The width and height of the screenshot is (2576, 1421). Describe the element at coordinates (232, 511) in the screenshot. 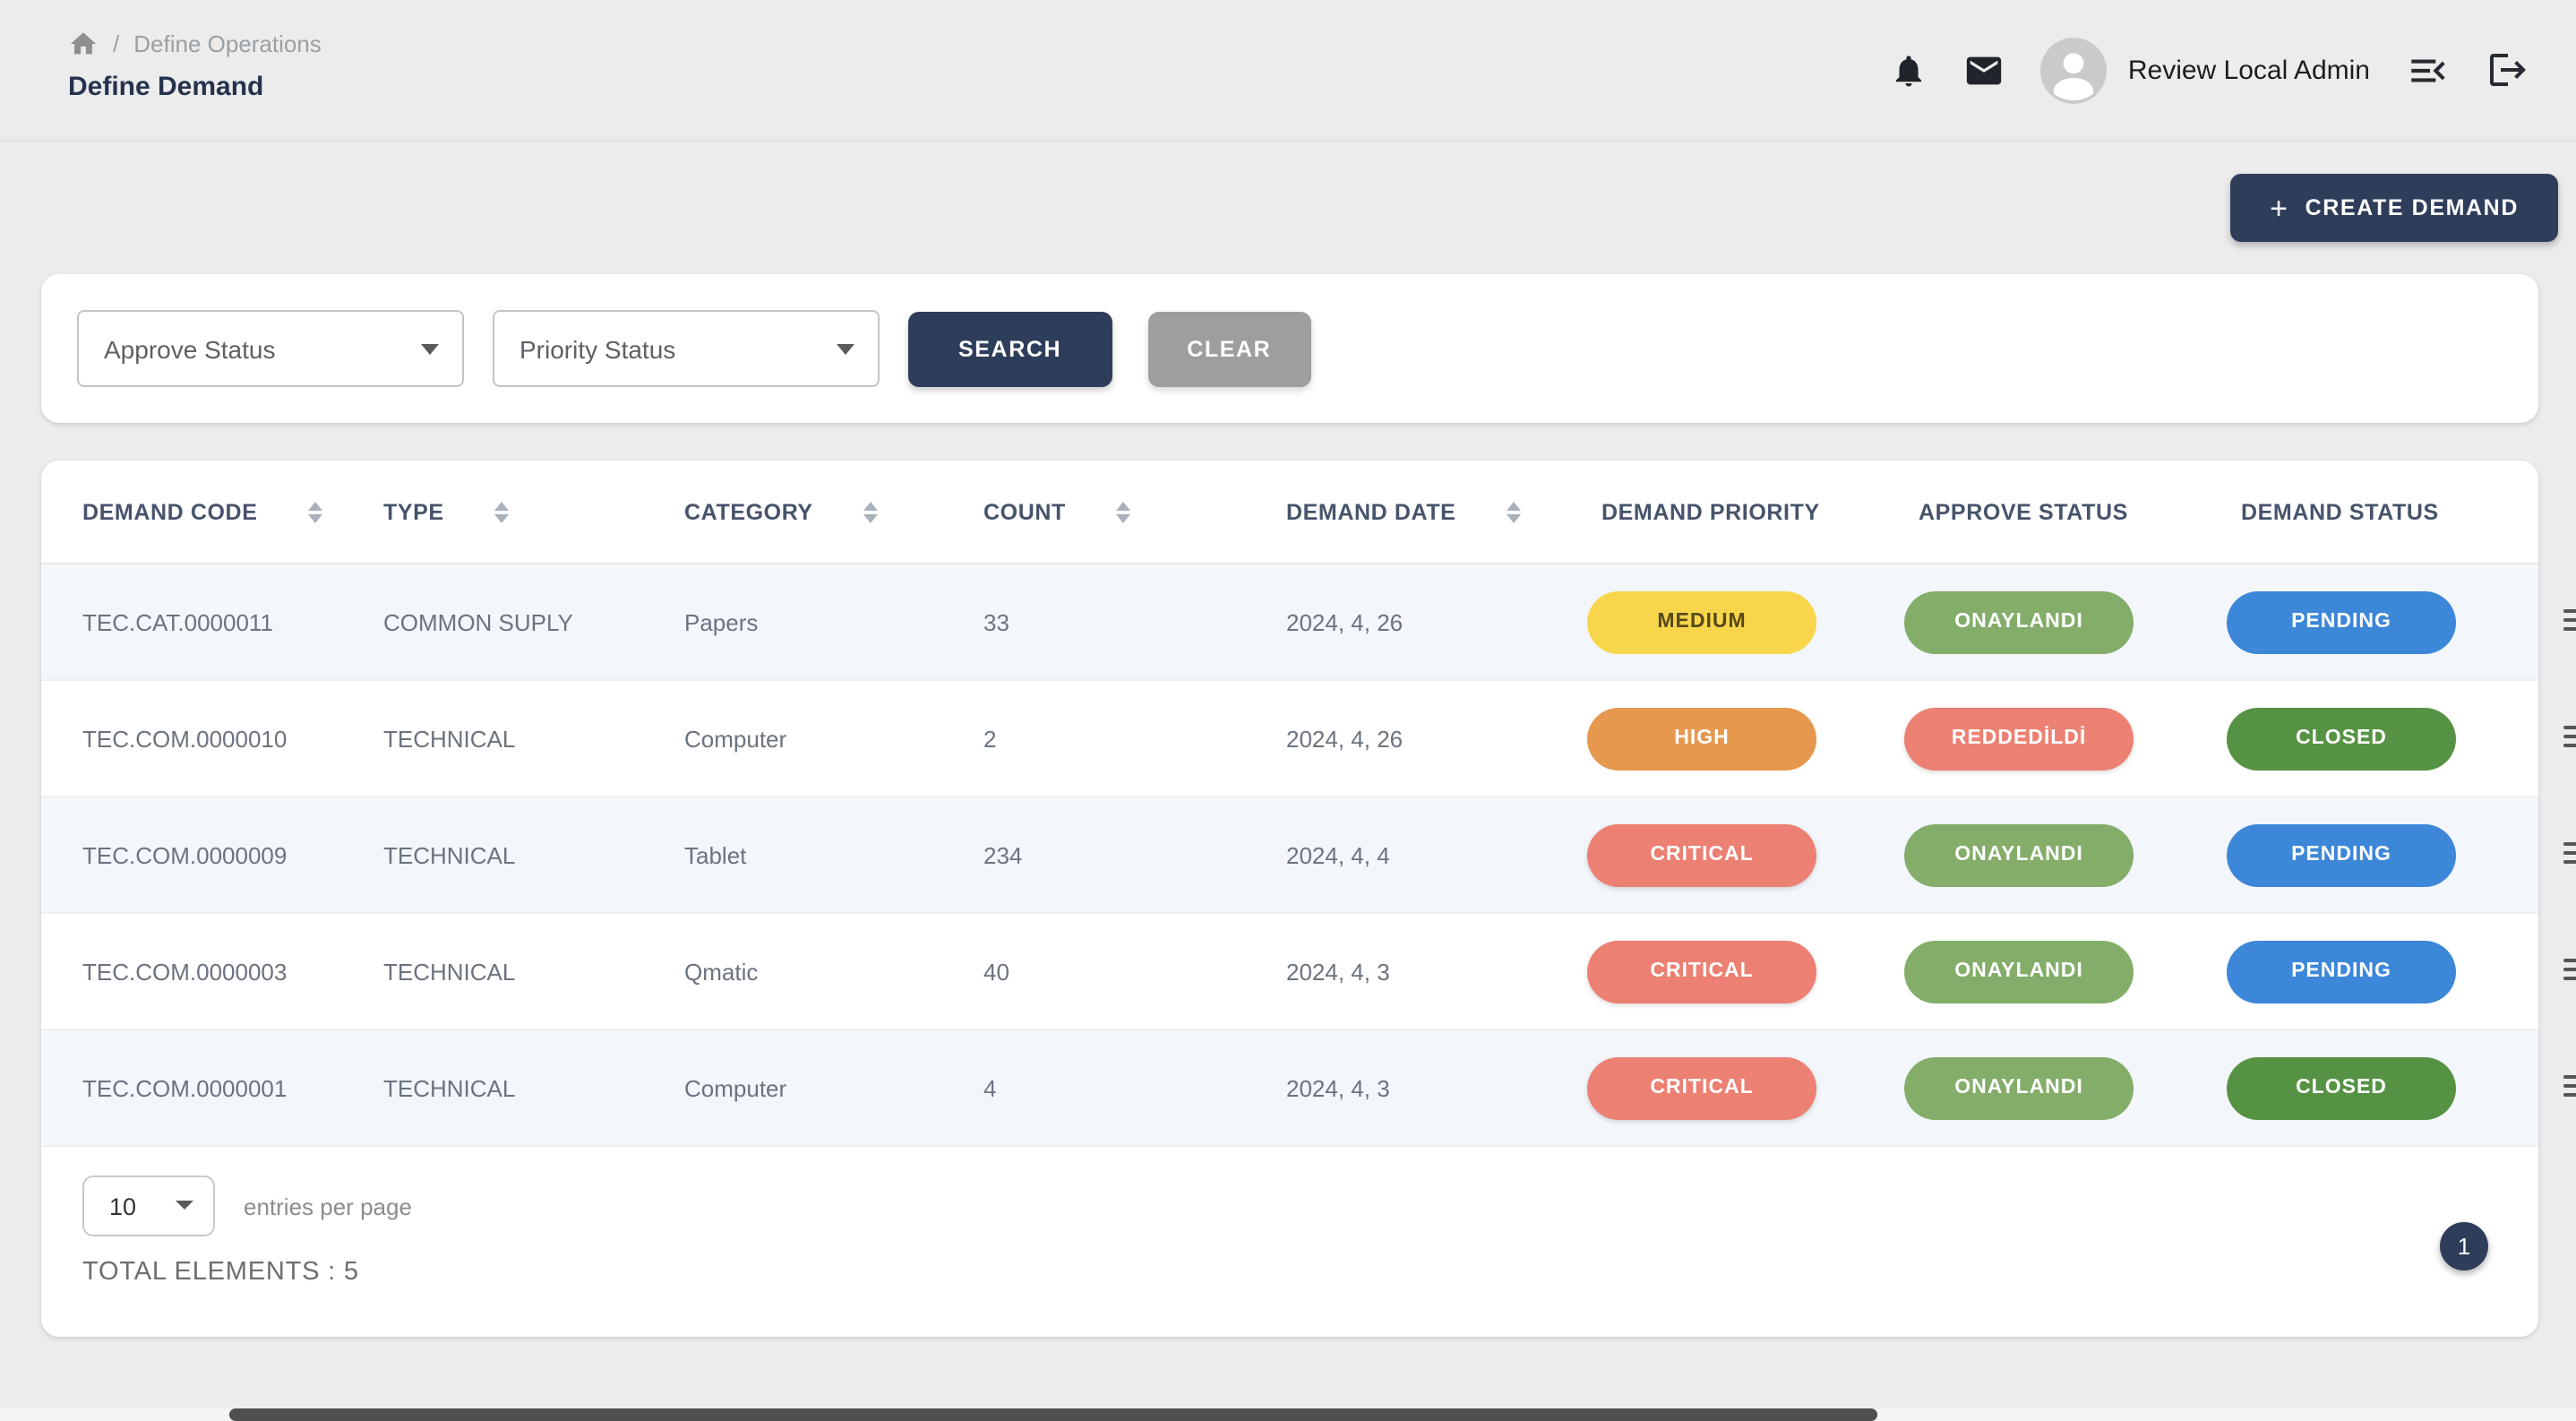

I see `column-header-demand-code: DEMAND CODE` at that location.